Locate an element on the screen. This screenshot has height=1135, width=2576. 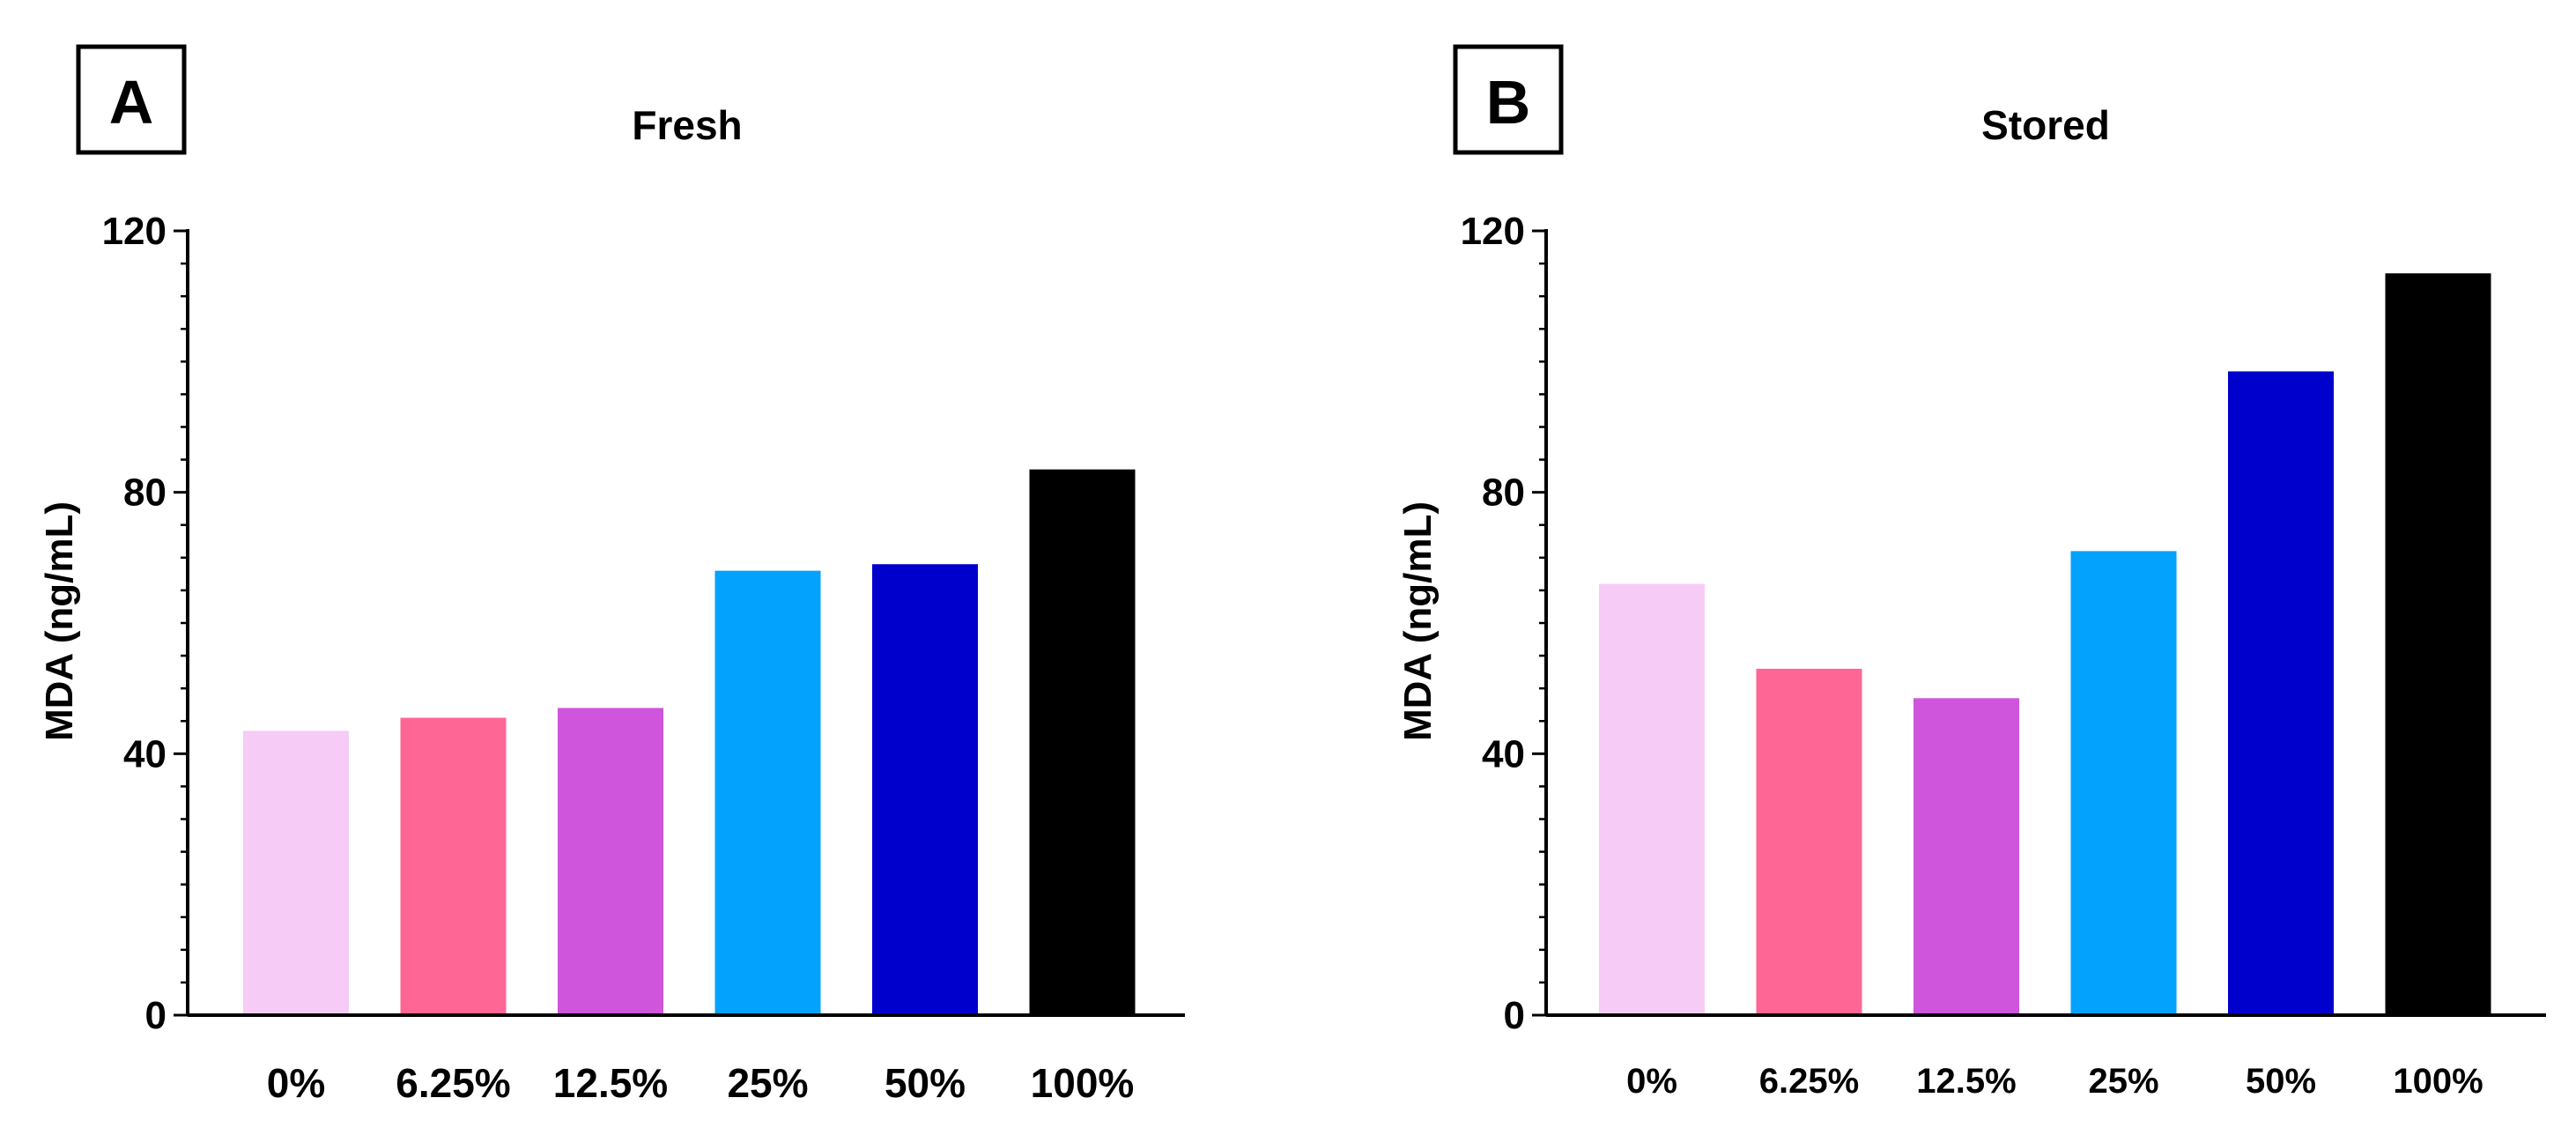
panel-a-x-tick-label: 6.25% is located at coordinates (453, 1083).